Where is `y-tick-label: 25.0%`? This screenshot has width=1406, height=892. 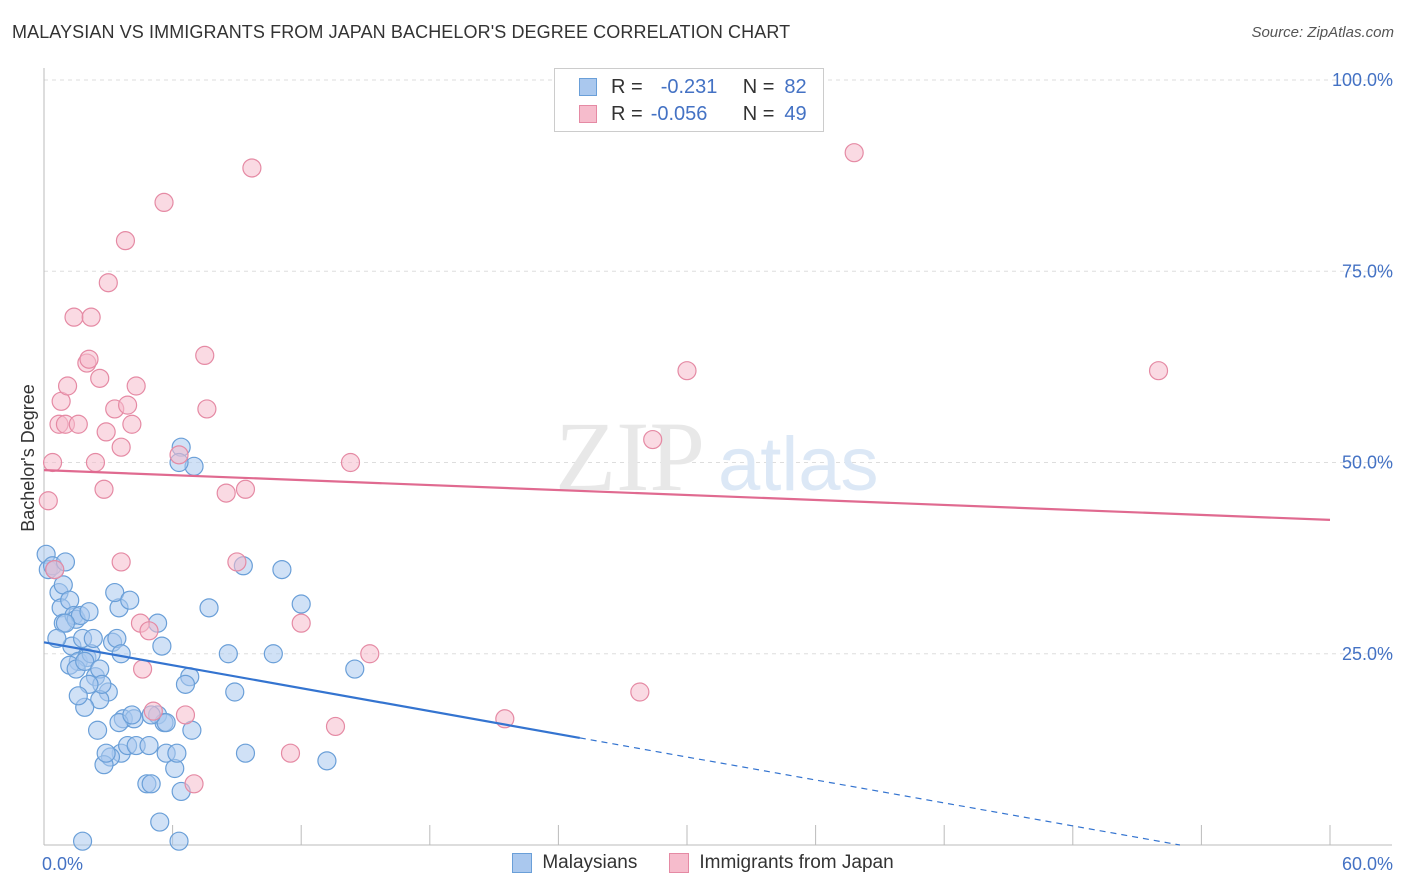
y-tick-label: 25.0% is located at coordinates (1367, 654).